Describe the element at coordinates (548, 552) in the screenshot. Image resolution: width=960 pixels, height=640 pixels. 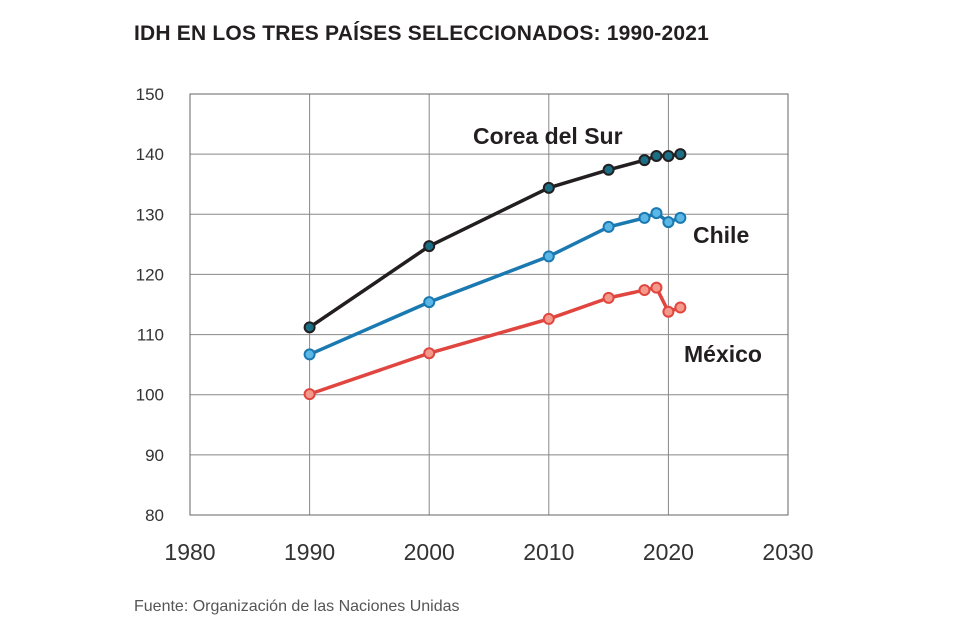
I see `x-tick-label: 2010` at that location.